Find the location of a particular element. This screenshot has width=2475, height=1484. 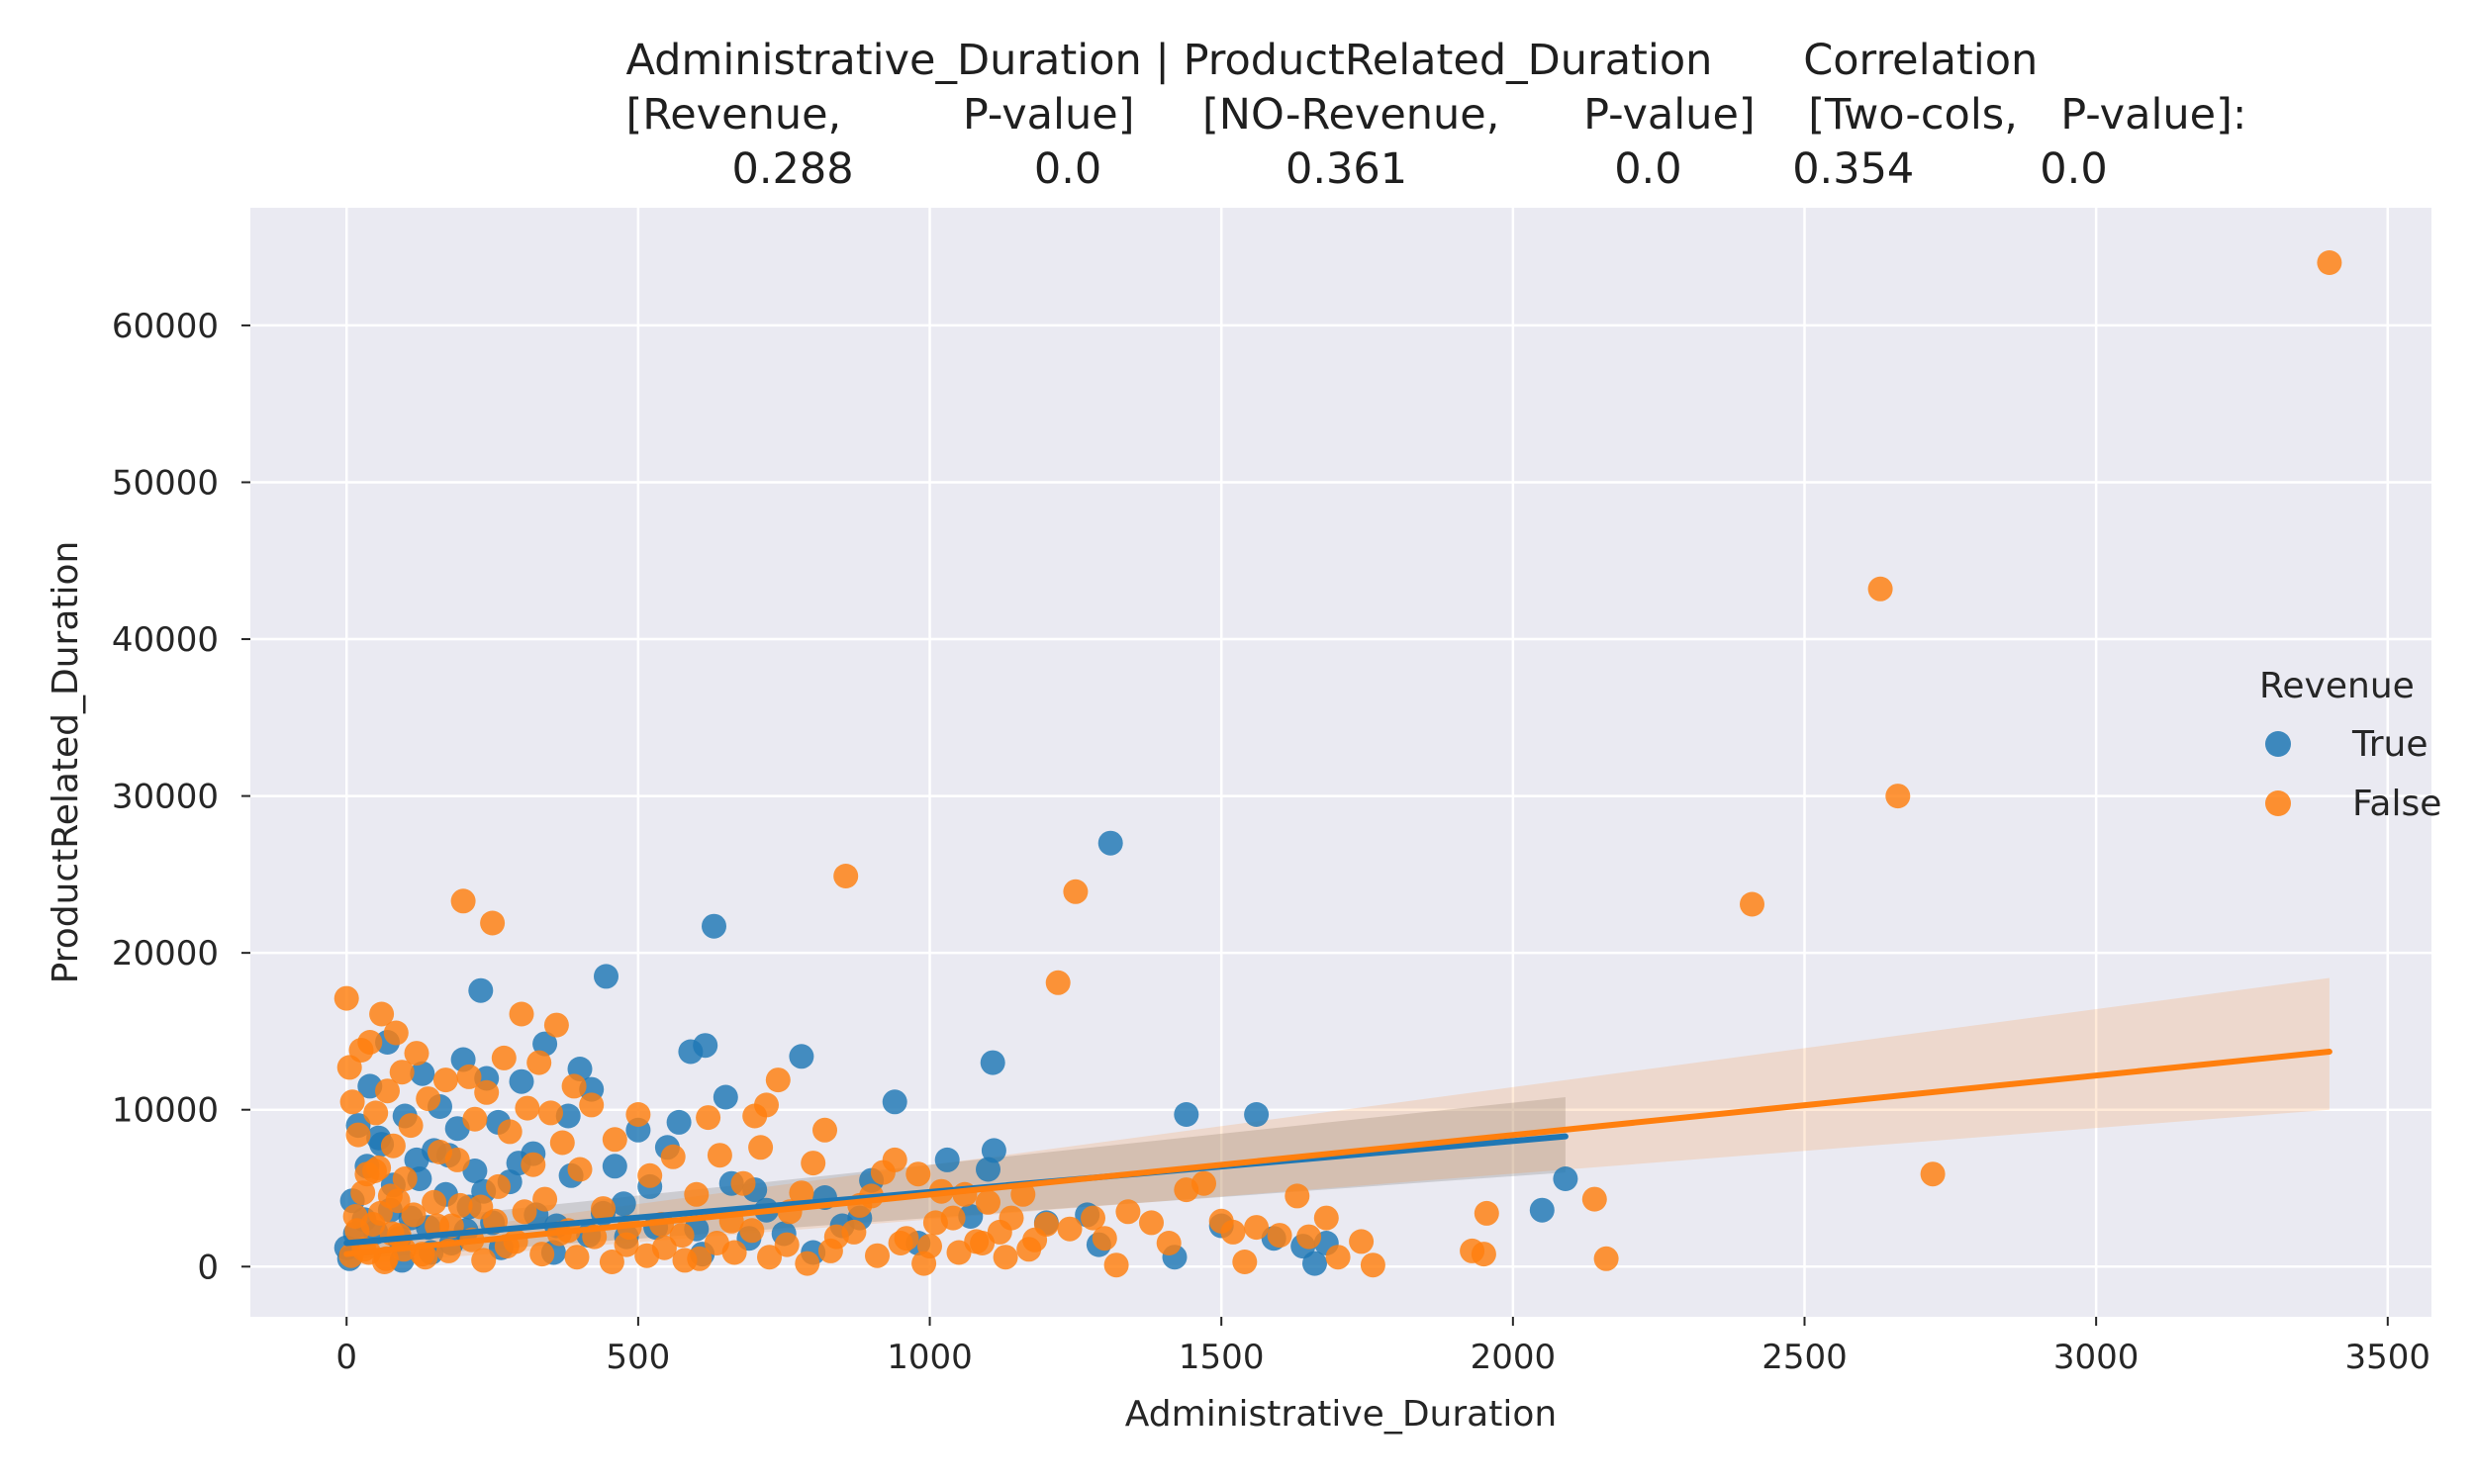

title-cell-9: 0.0 is located at coordinates (1068, 169).